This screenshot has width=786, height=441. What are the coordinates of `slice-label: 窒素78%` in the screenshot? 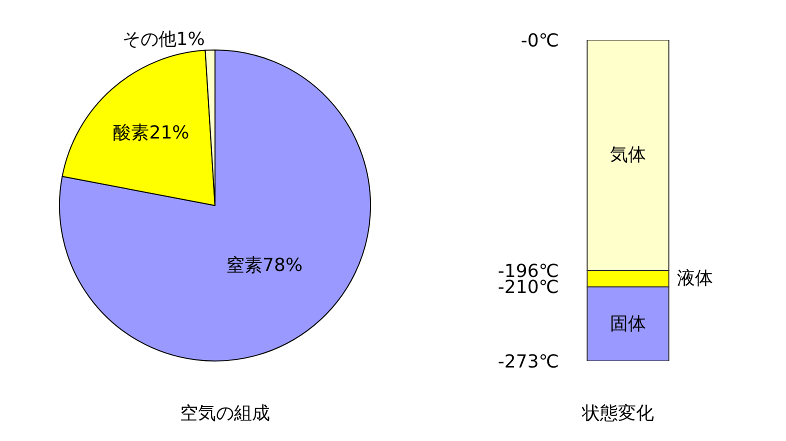 It's located at (264, 265).